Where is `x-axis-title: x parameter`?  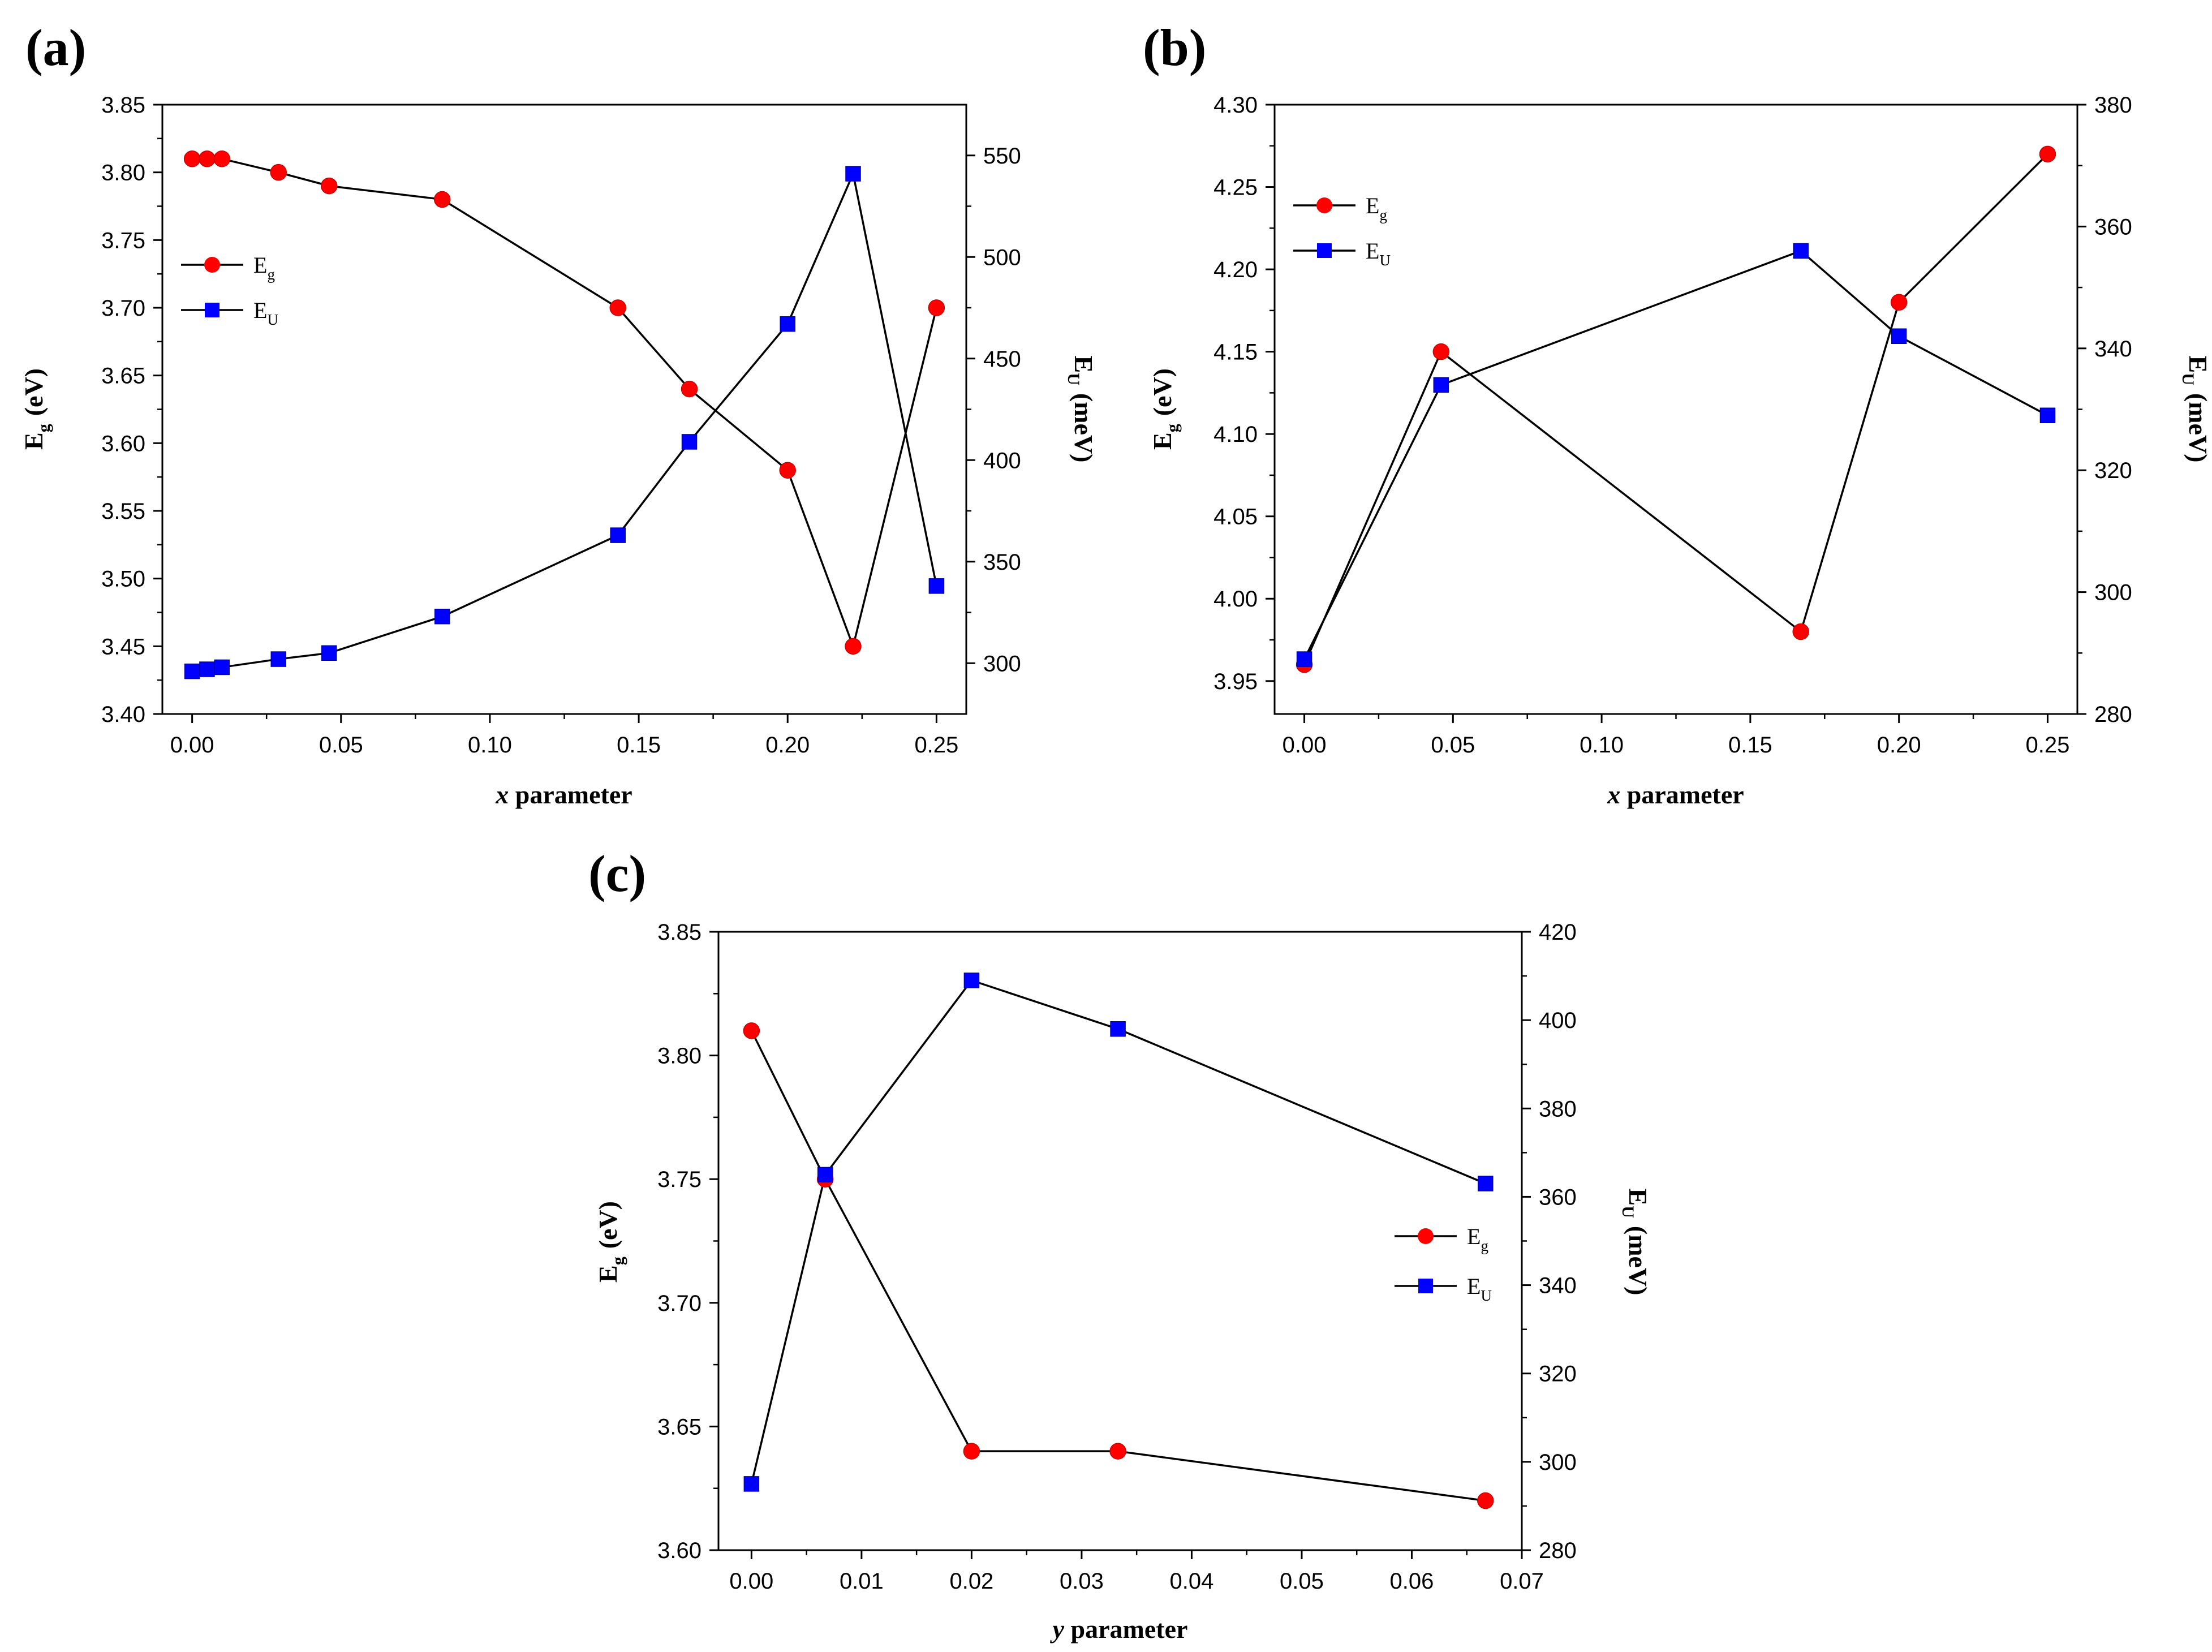
x-axis-title: x parameter is located at coordinates (563, 794).